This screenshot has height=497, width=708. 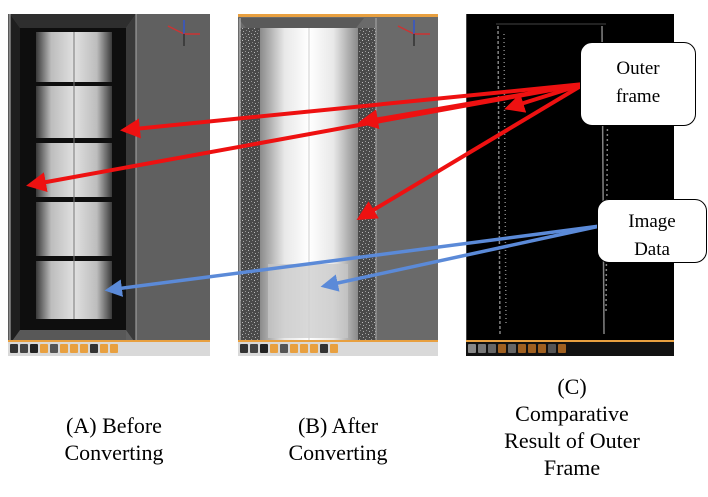 I want to click on image-data-arrows, so click(x=352, y=260).